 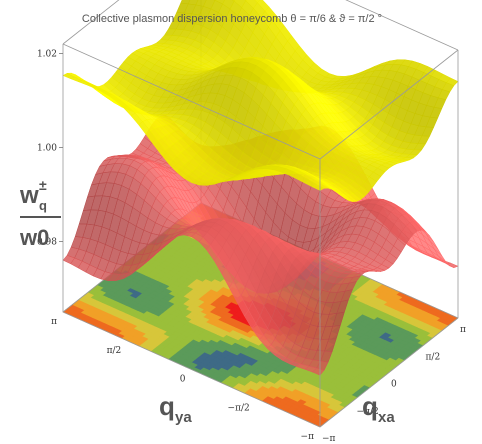 What do you see at coordinates (29, 195) in the screenshot?
I see `z-label-numerator: w` at bounding box center [29, 195].